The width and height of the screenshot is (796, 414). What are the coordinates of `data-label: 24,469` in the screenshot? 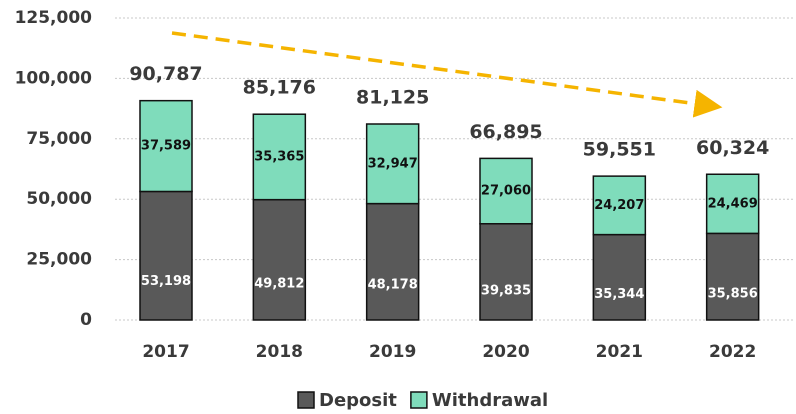 It's located at (733, 203).